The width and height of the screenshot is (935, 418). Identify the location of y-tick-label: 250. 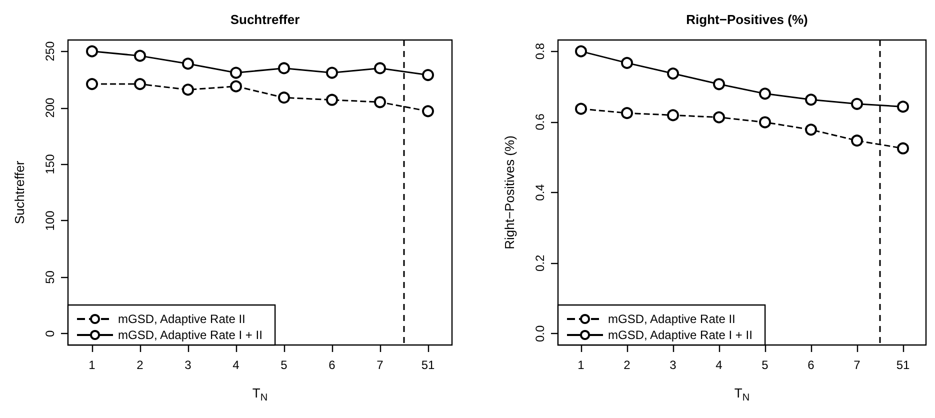
(50, 51).